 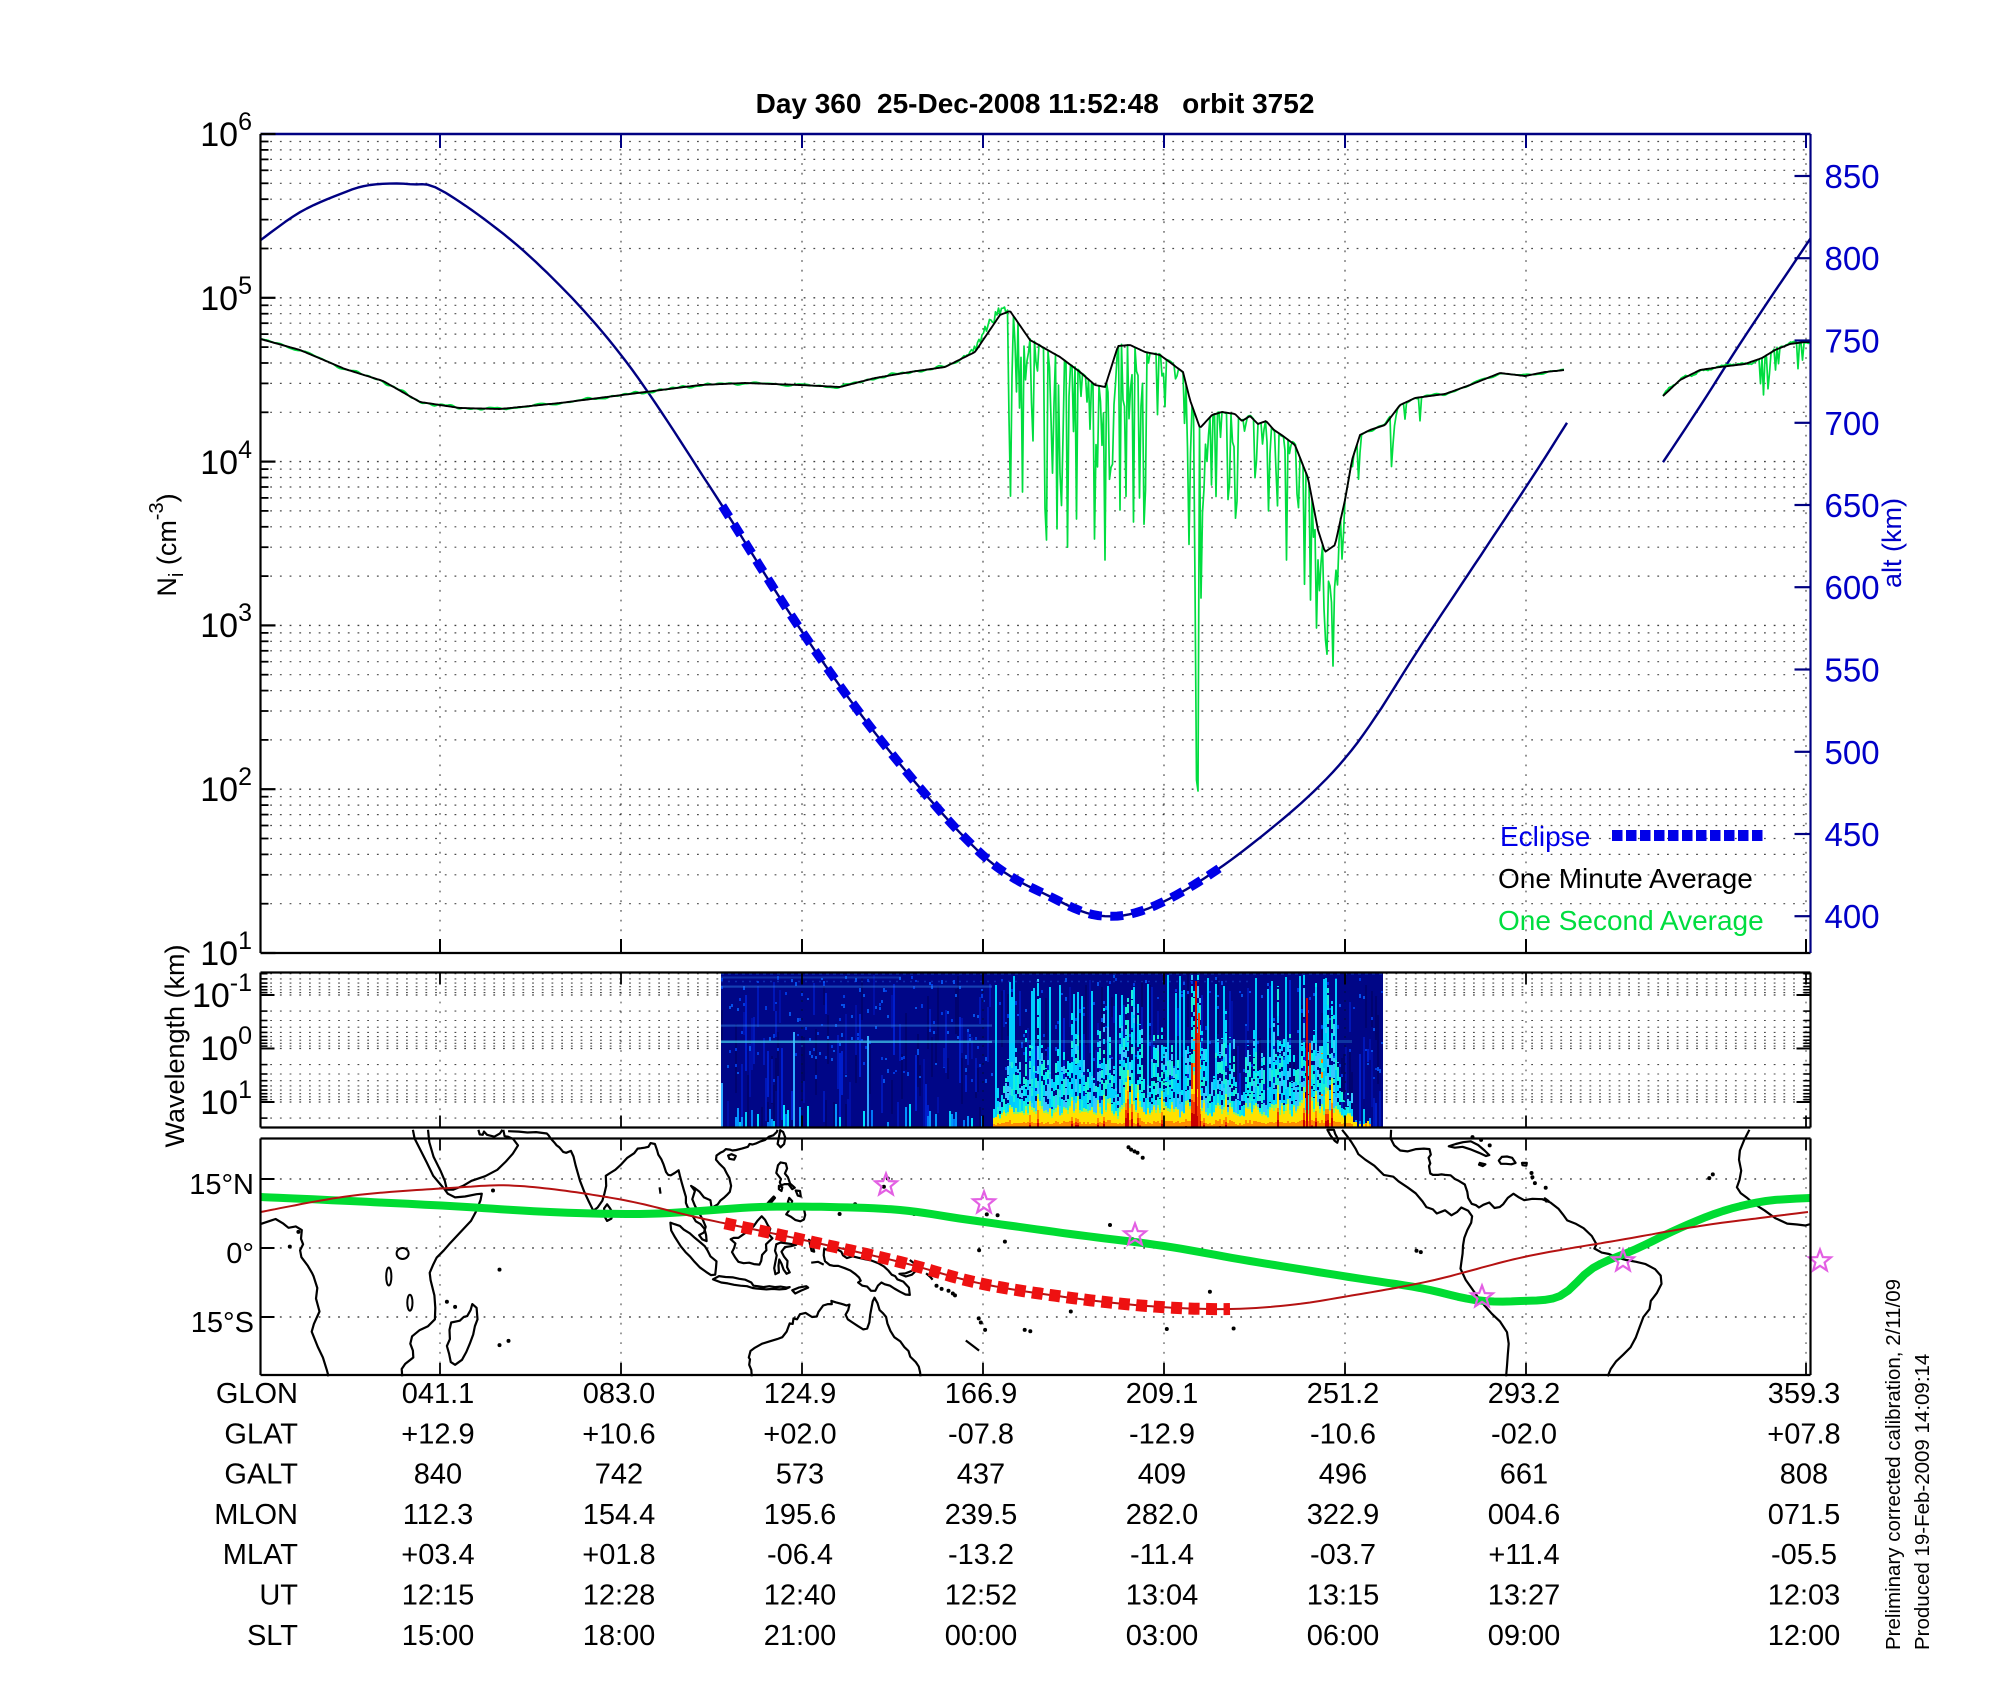 What do you see at coordinates (619, 1394) in the screenshot?
I see `svg-text: 083.0` at bounding box center [619, 1394].